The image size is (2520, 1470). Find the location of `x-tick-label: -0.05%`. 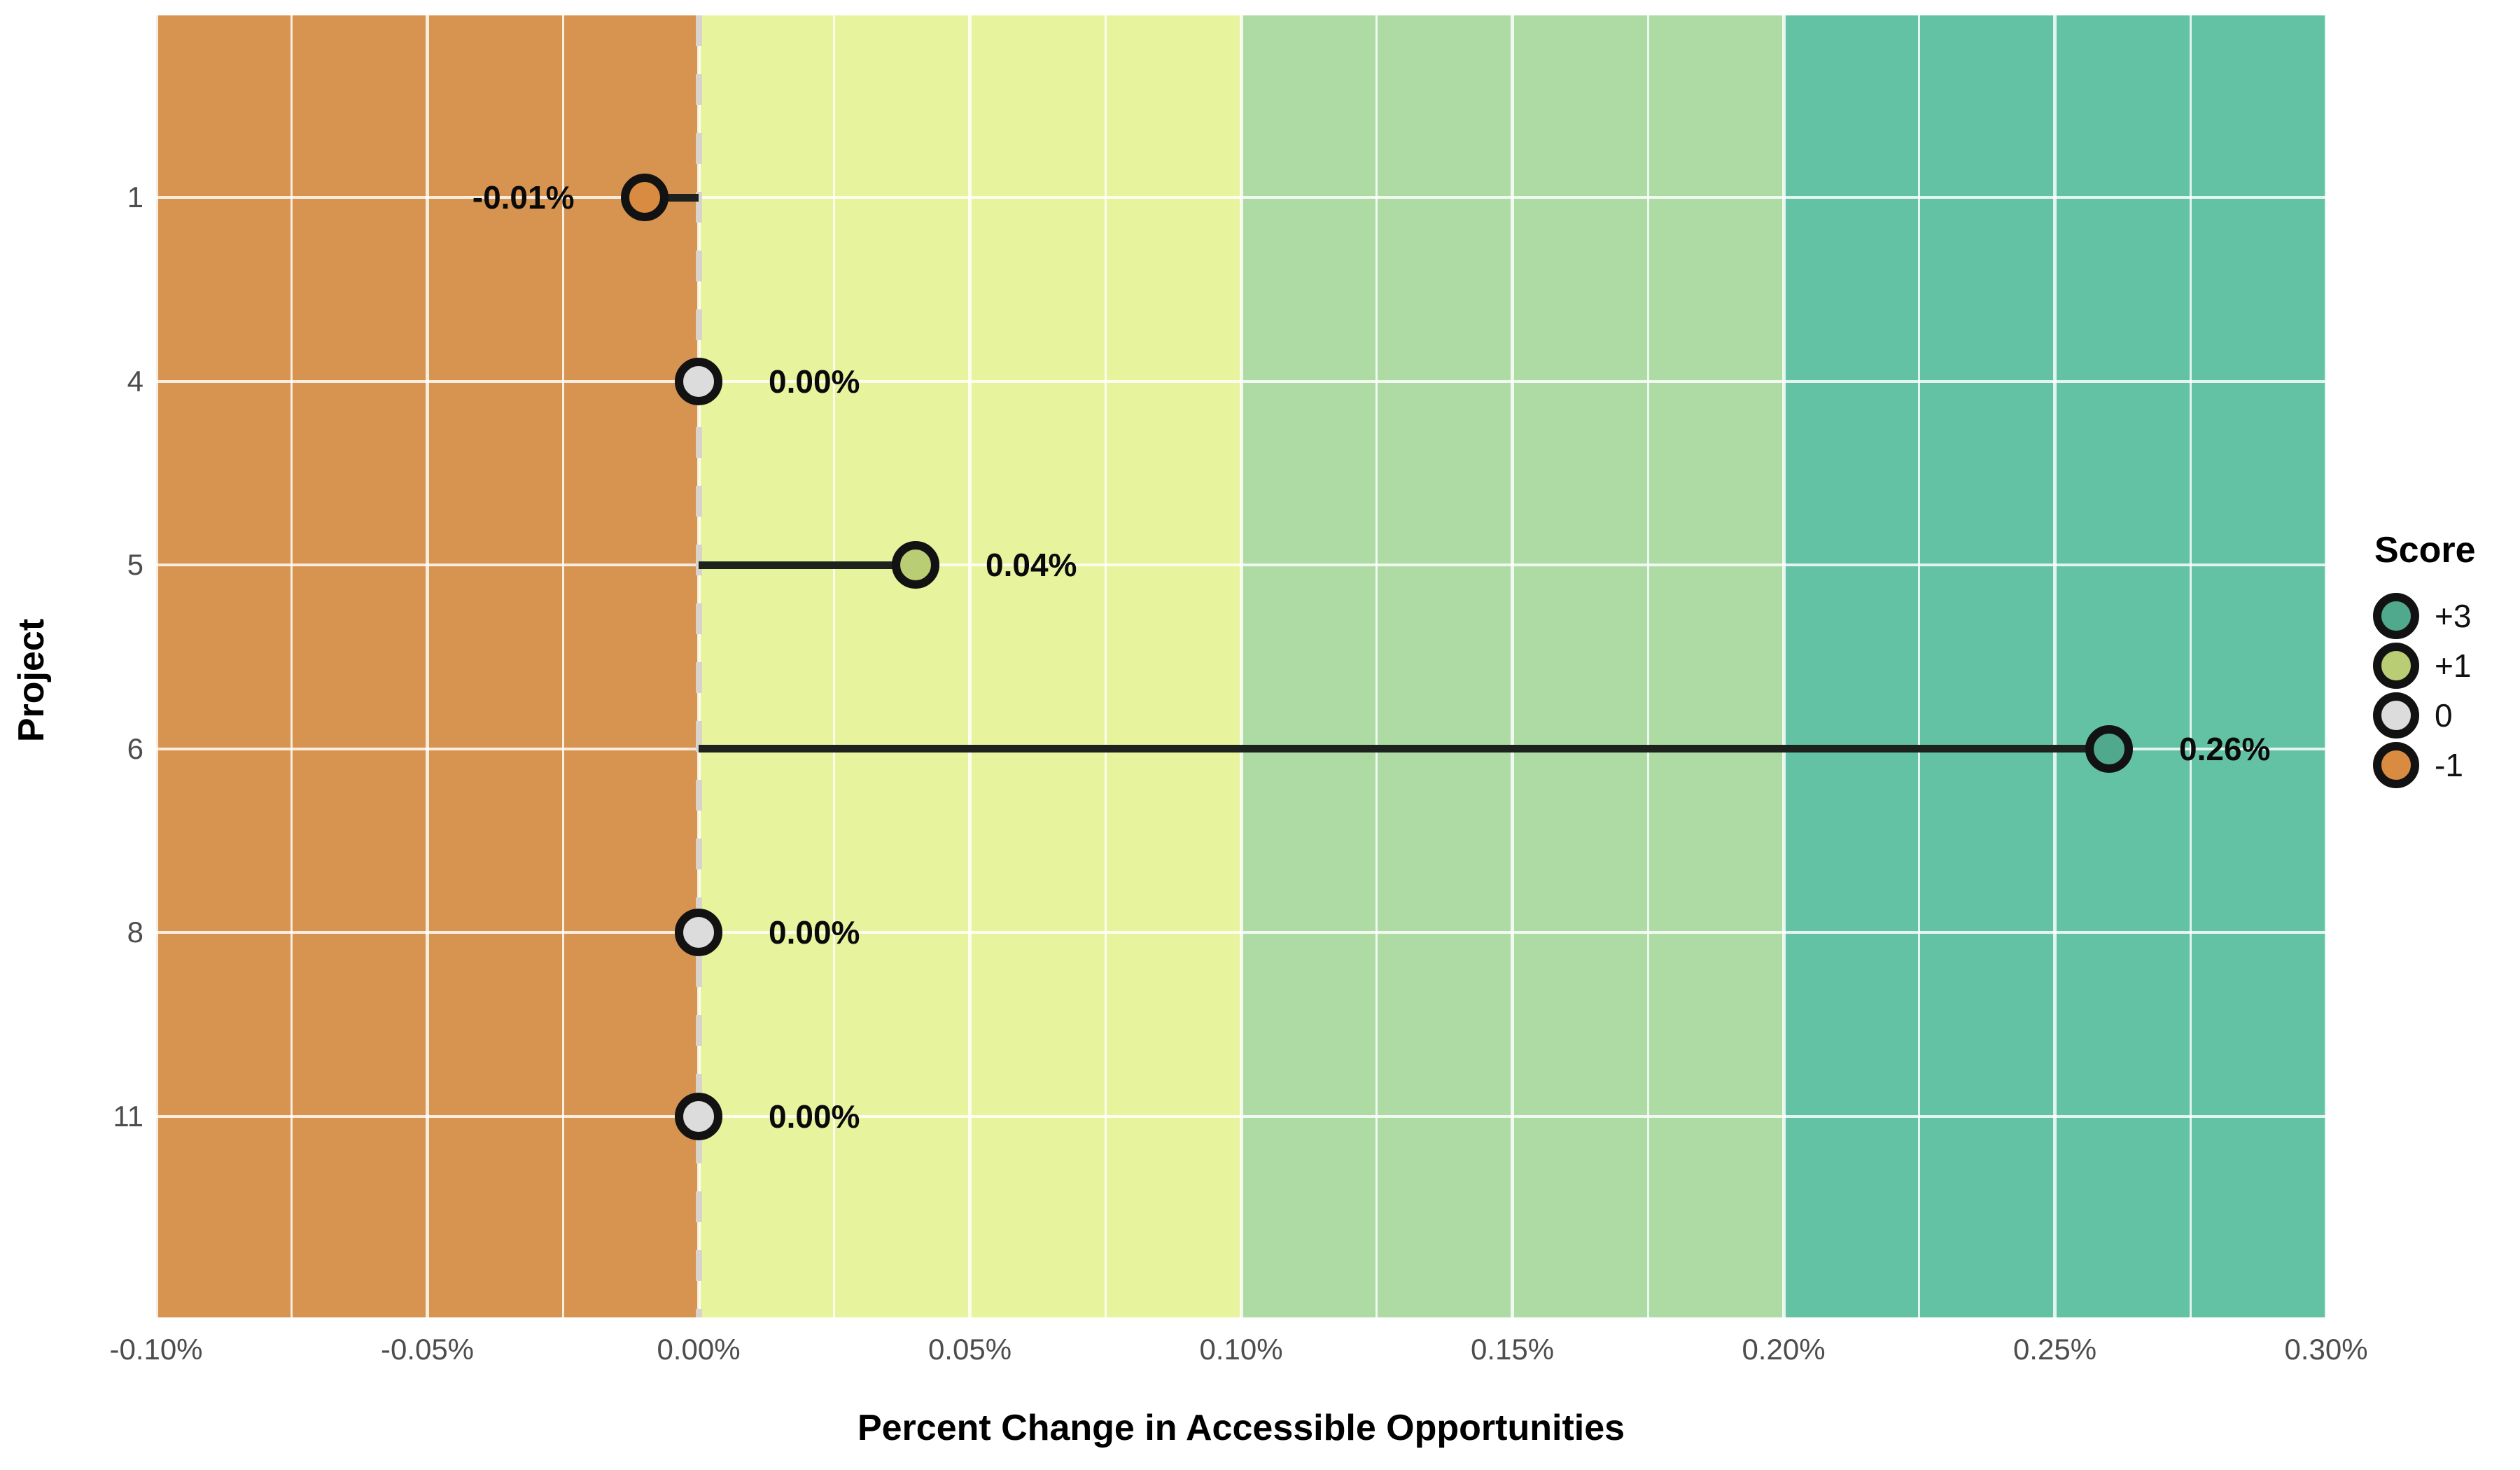

x-tick-label: -0.05% is located at coordinates (427, 1349).